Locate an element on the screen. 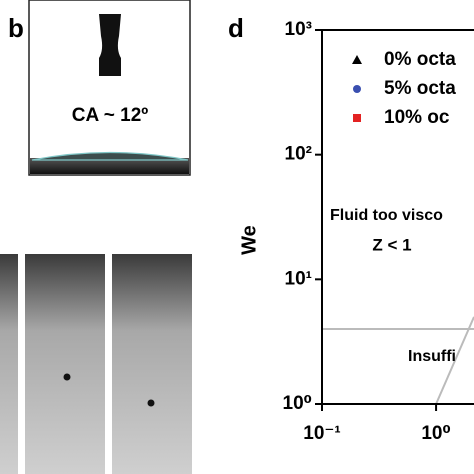  annotation: Z < 1 is located at coordinates (391, 244).